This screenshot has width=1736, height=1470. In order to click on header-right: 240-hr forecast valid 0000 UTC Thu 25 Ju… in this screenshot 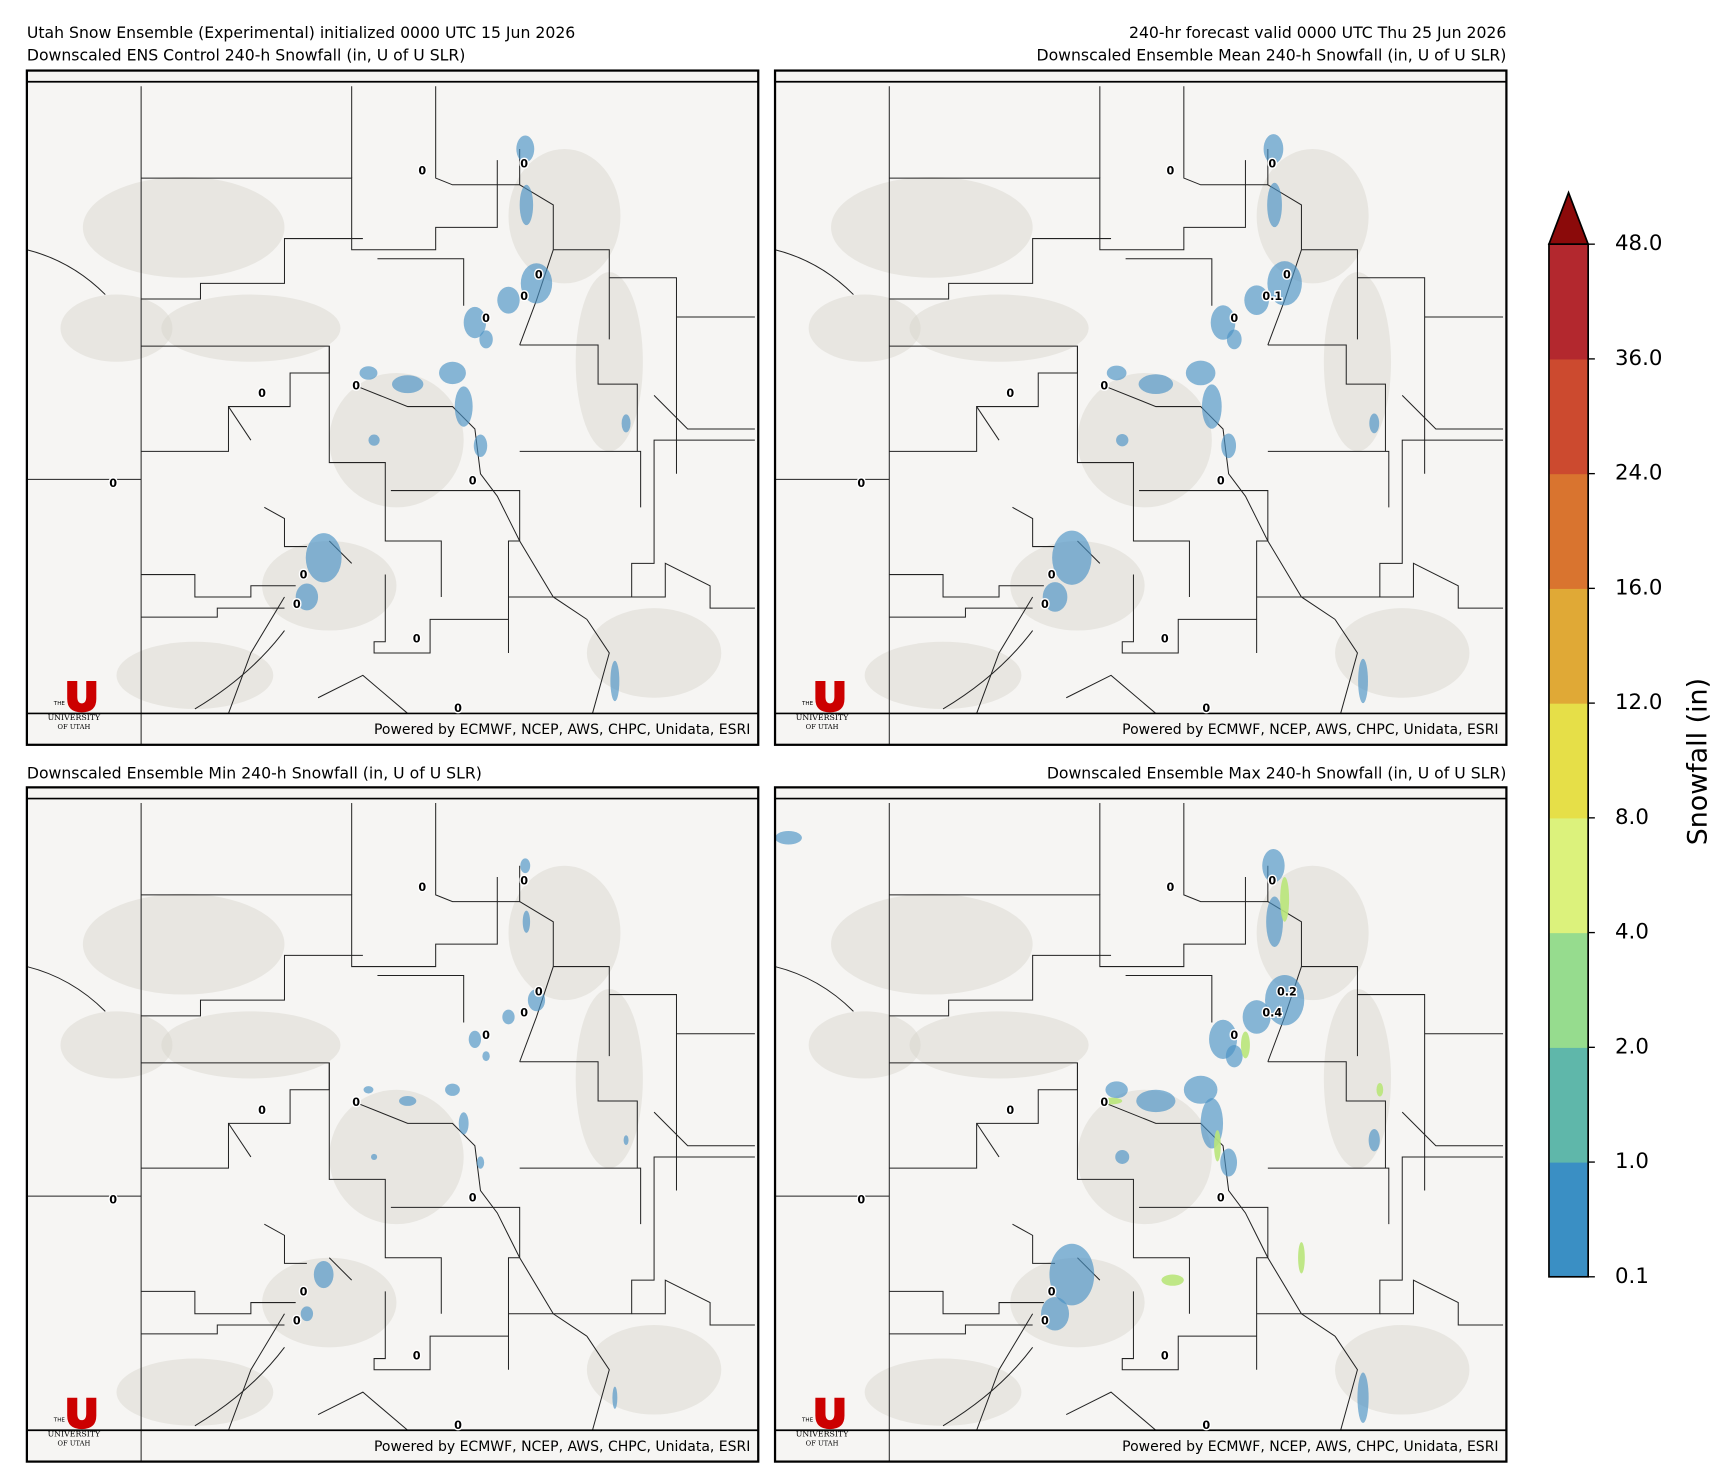, I will do `click(1317, 32)`.